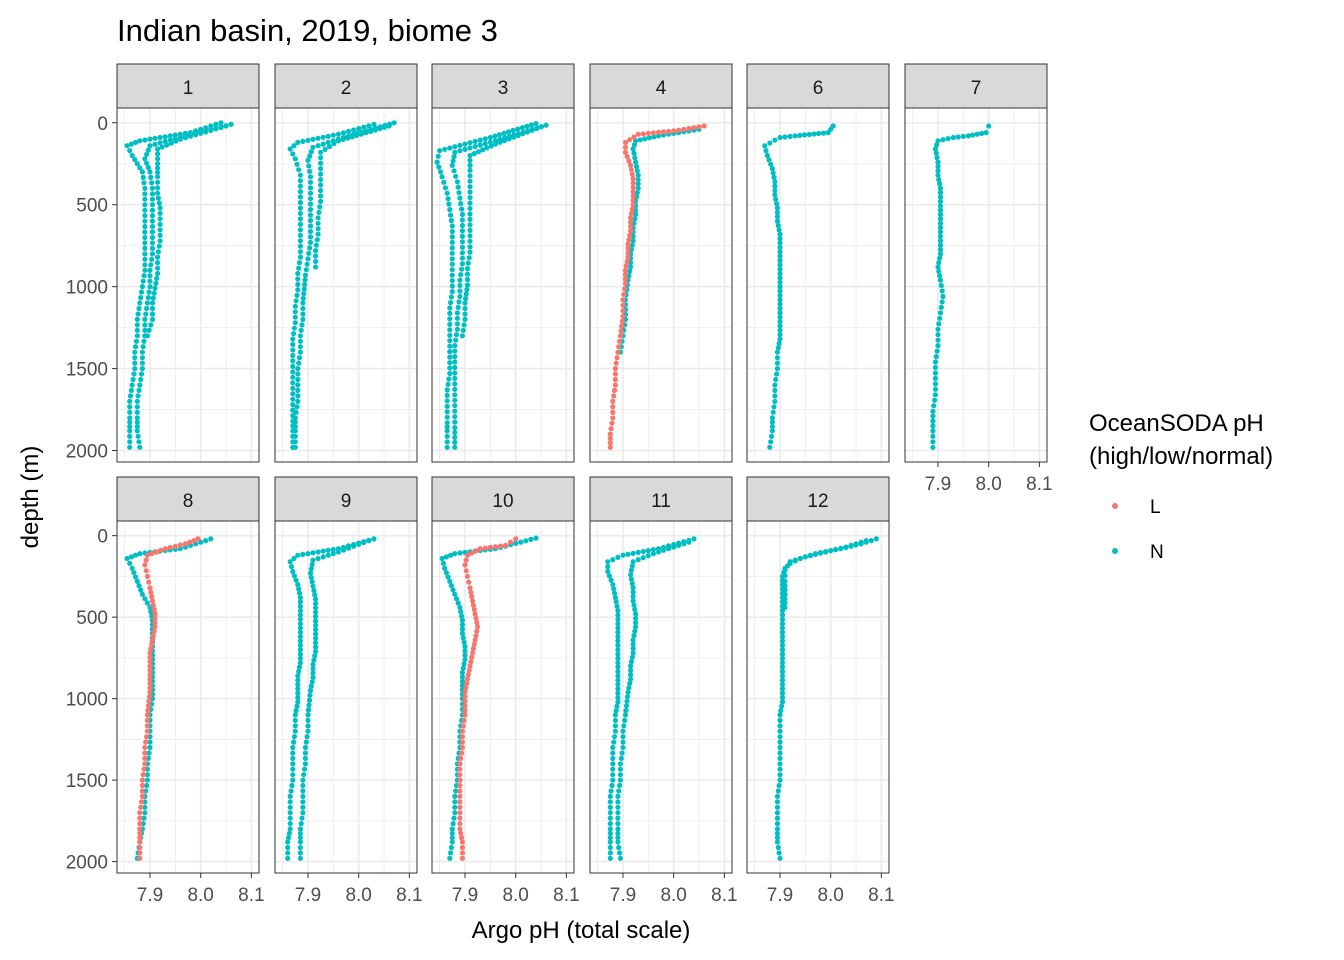 This screenshot has height=960, width=1344. What do you see at coordinates (188, 697) in the screenshot?
I see `panel-border` at bounding box center [188, 697].